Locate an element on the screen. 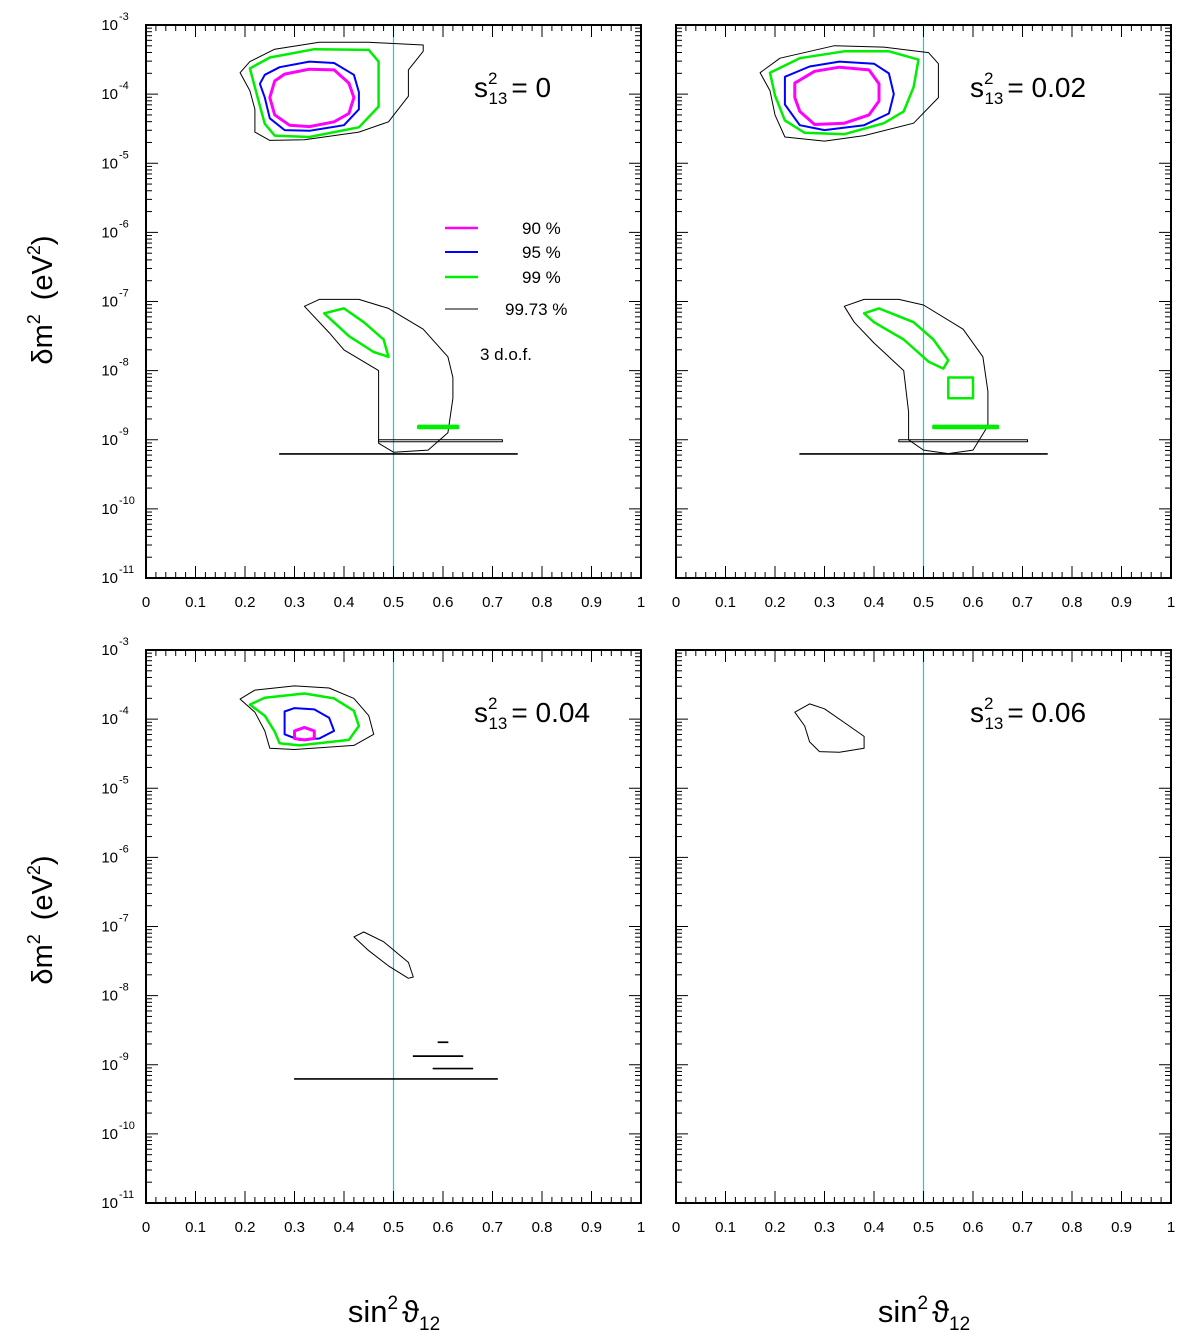 This screenshot has height=1334, width=1183. y-tick-exponent: -4 is located at coordinates (124, 711).